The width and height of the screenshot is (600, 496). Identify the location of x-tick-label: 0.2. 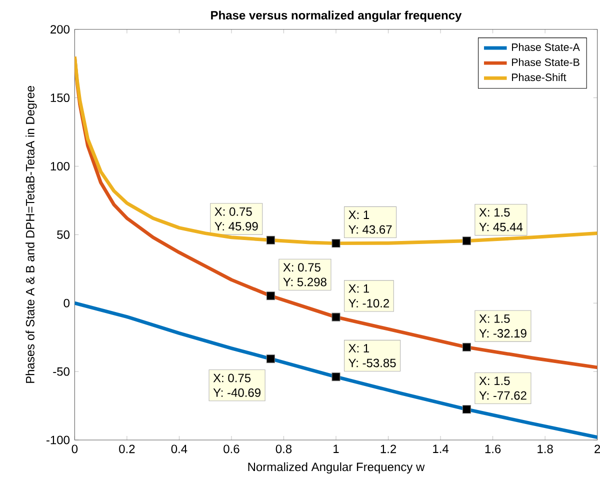
(127, 449).